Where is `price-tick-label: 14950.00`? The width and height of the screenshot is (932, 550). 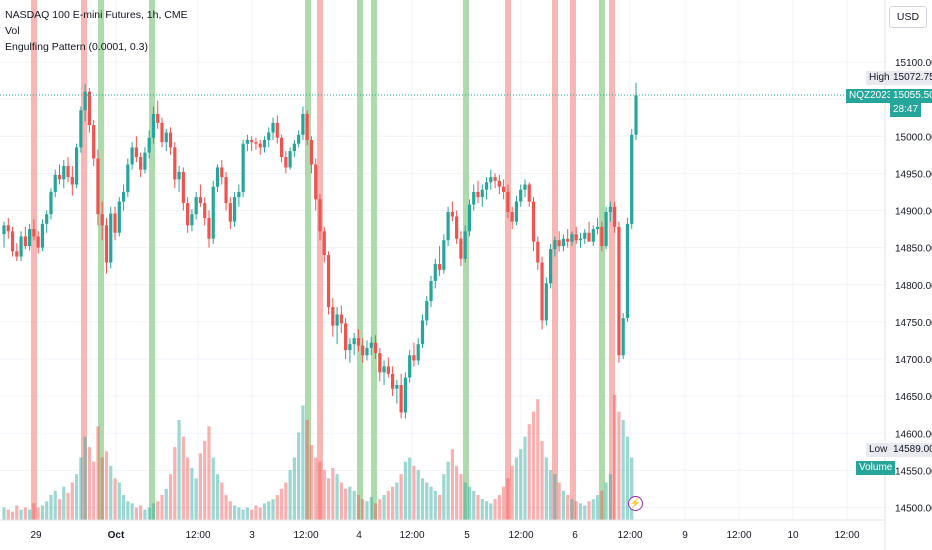 price-tick-label: 14950.00 is located at coordinates (913, 174).